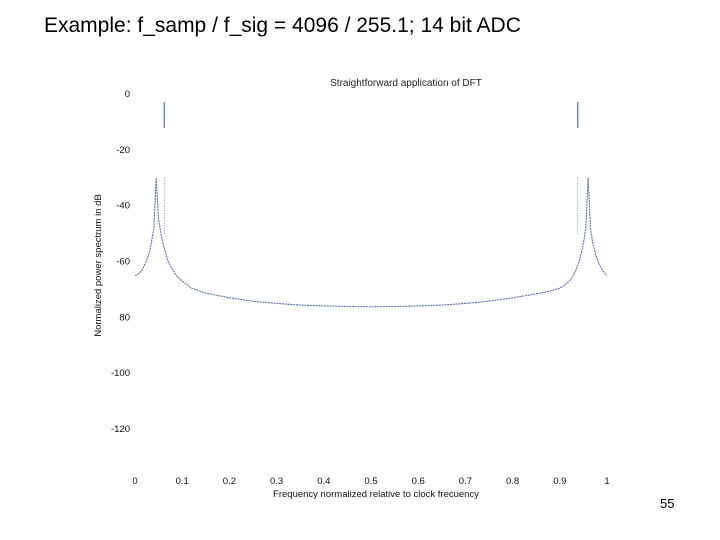 This screenshot has height=540, width=720. I want to click on y-tick-label: -20, so click(123, 150).